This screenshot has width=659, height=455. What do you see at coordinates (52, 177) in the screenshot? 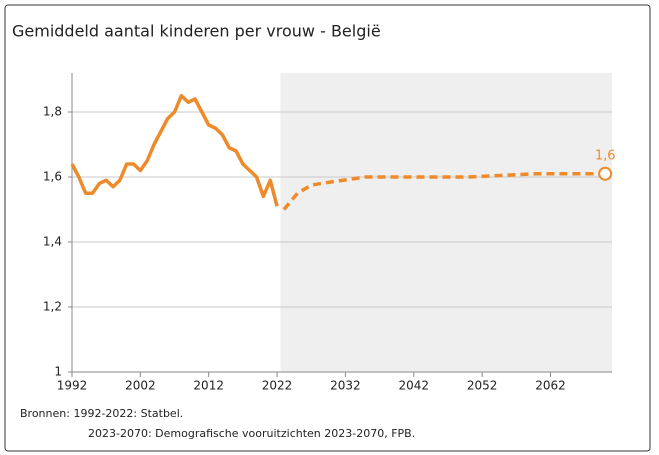
I see `y-tick-label: 1,6` at bounding box center [52, 177].